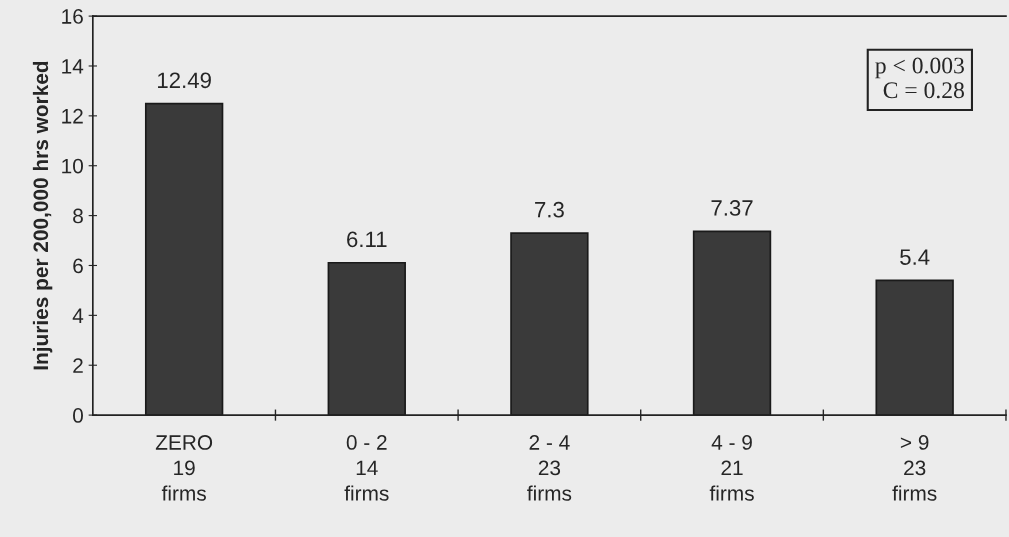  I want to click on y-axis-title: Injuries per 200,000 hrs worked, so click(42, 215).